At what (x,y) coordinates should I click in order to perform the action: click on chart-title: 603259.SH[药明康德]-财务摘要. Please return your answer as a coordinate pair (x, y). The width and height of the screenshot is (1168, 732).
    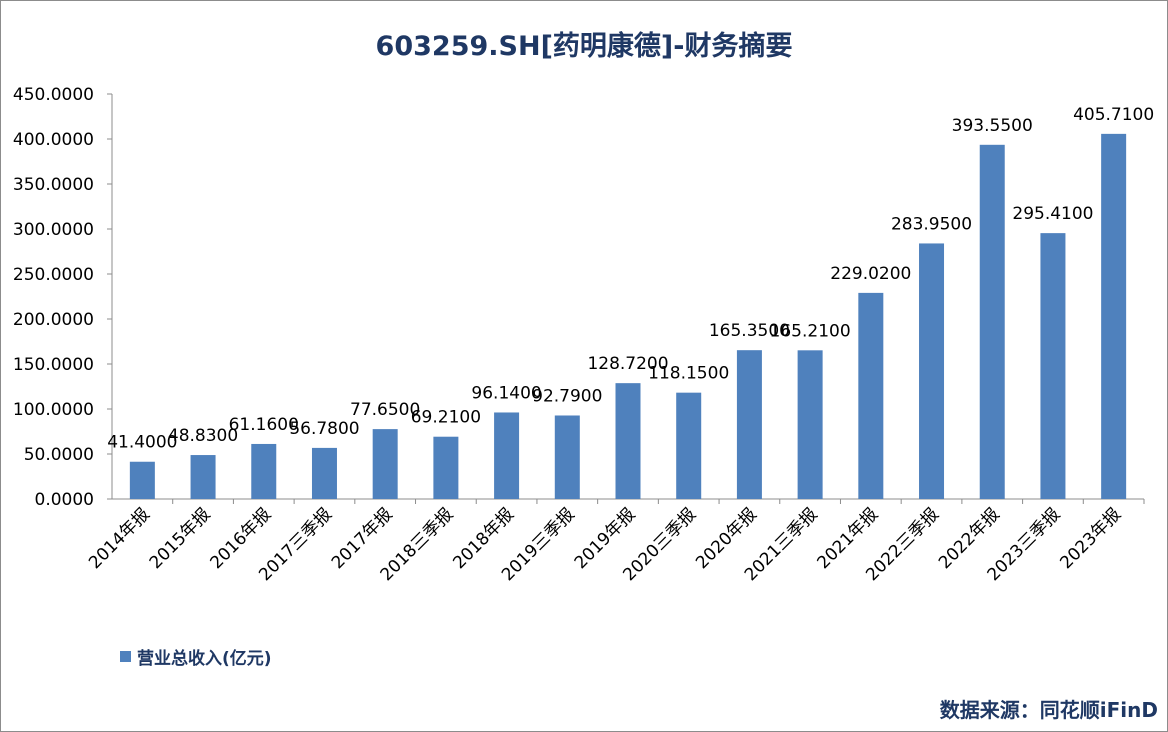
    Looking at the image, I should click on (584, 46).